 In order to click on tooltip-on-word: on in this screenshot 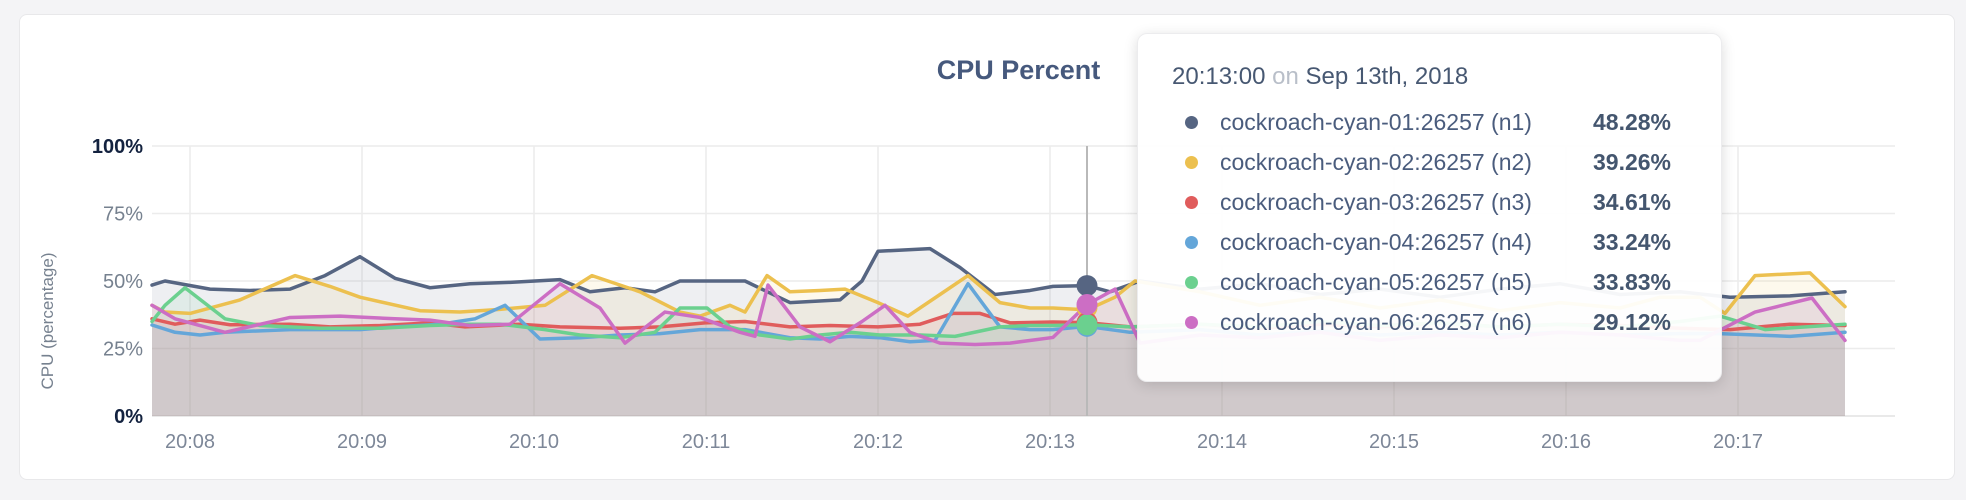, I will do `click(1285, 76)`.